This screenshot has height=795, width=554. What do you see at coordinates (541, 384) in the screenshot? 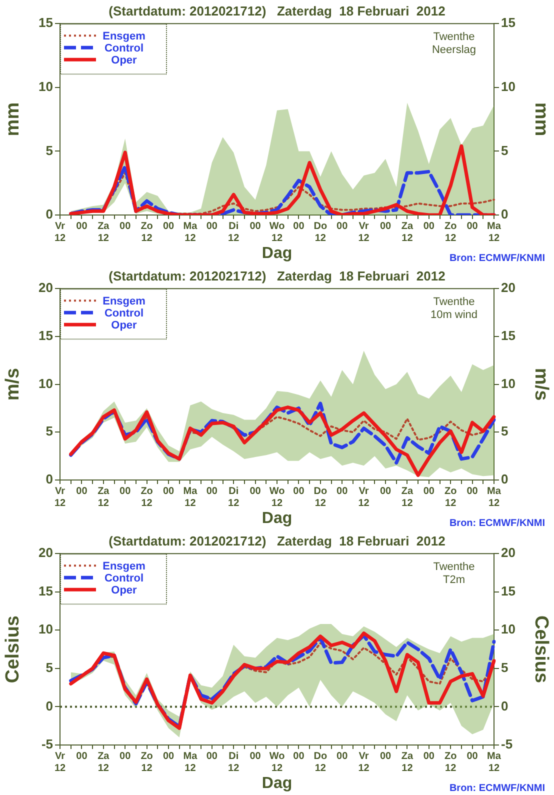
I see `y2-axis-title: m/s` at bounding box center [541, 384].